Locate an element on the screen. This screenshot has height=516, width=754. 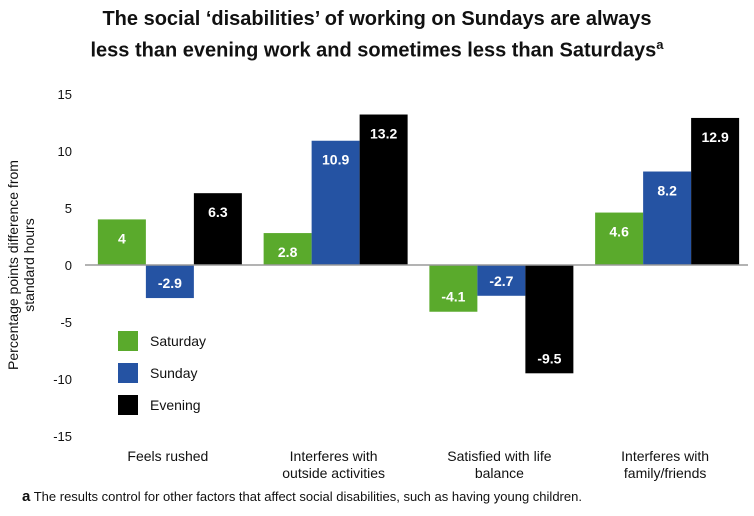
y-axis-label-line: Percentage points difference from is located at coordinates (13, 265).